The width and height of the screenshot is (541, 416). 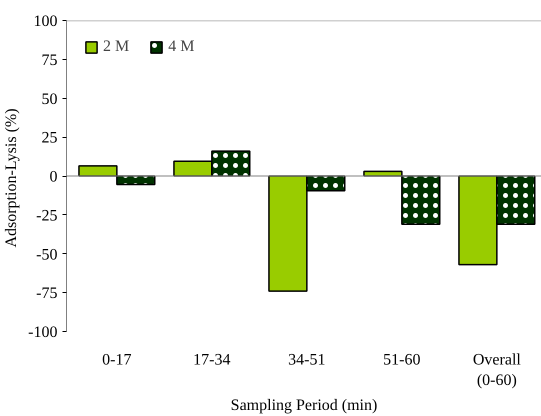 What do you see at coordinates (46, 21) in the screenshot?
I see `y-tick-label: 100` at bounding box center [46, 21].